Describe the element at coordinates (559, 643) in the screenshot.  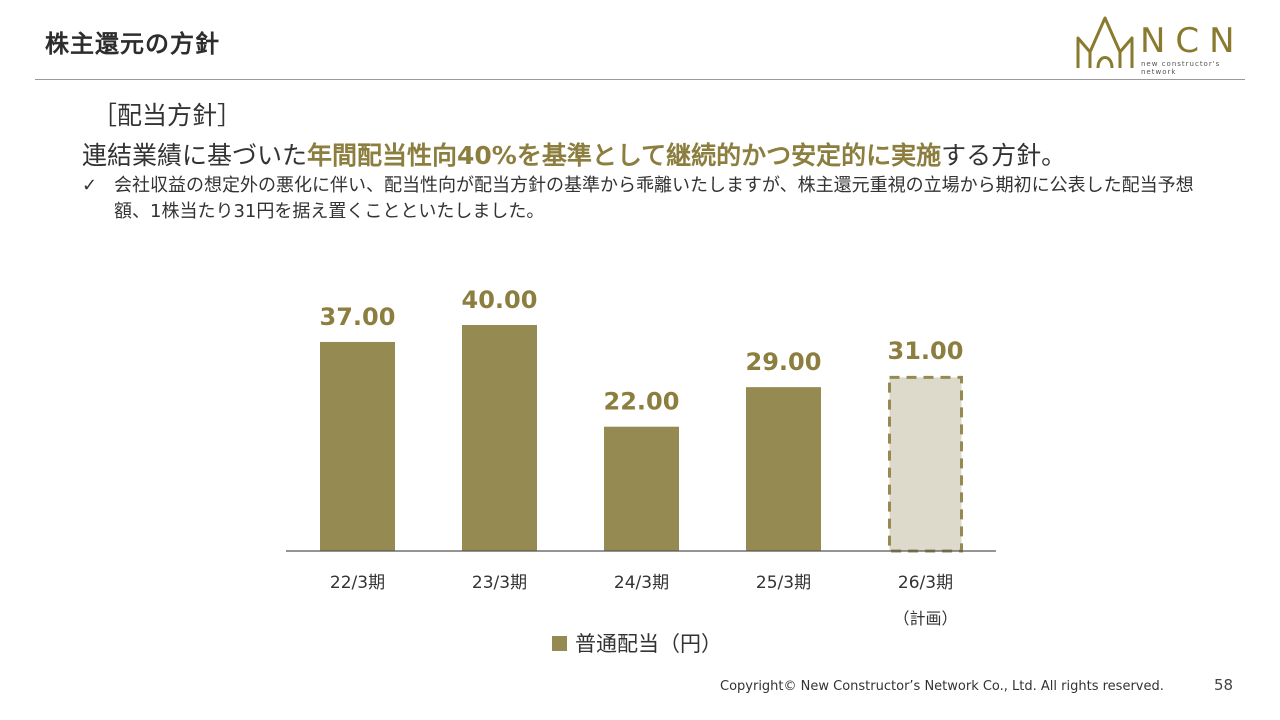
I see `legend-swatch` at that location.